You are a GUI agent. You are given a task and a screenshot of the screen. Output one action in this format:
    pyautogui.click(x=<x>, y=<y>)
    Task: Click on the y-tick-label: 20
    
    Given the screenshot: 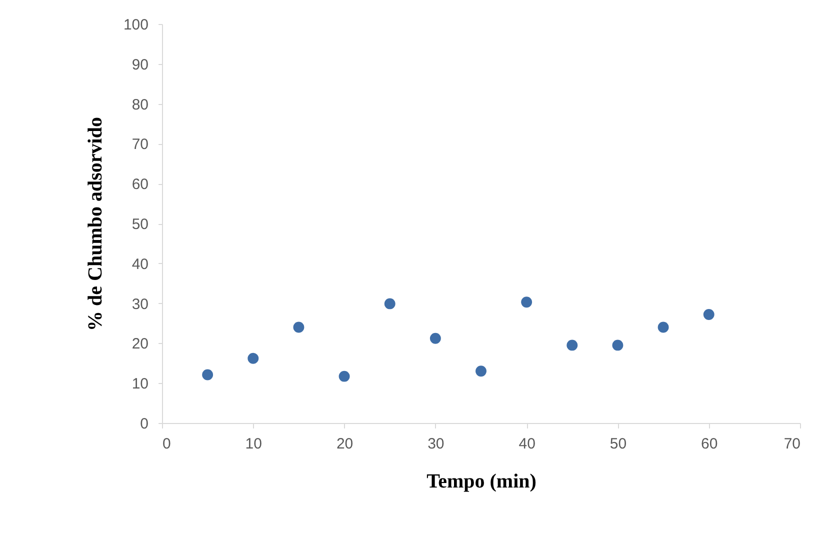 What is the action you would take?
    pyautogui.click(x=140, y=344)
    